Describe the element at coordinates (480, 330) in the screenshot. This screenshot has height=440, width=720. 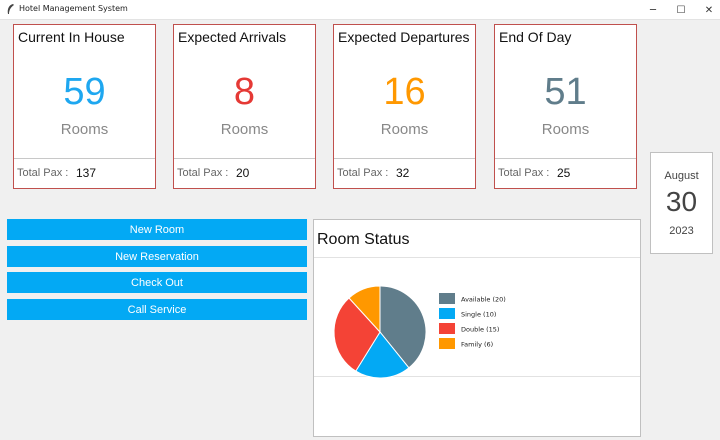
I see `legend-label-2: Double (15)` at that location.